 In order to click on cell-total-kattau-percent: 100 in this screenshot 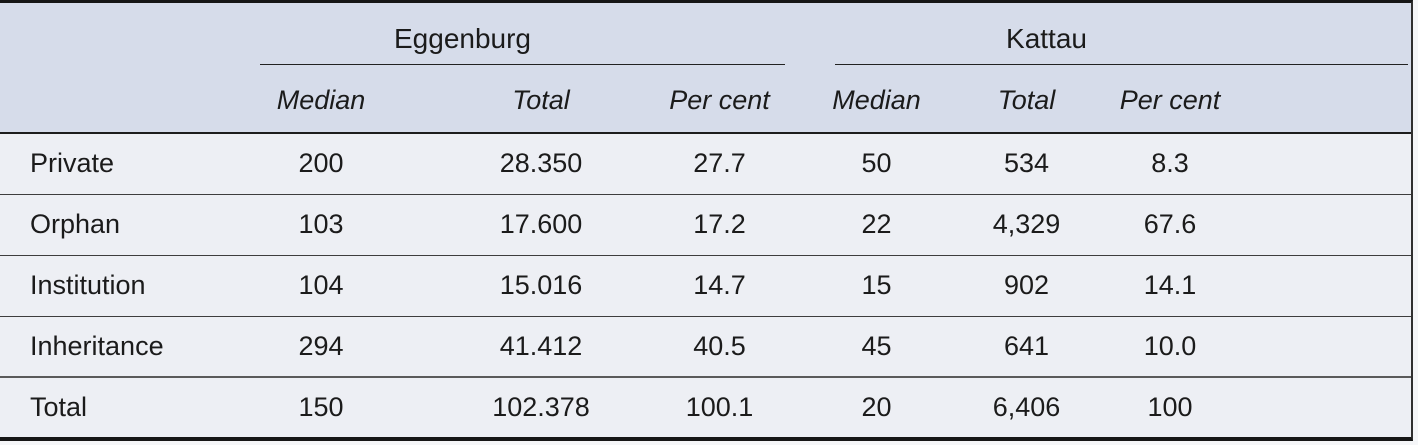, I will do `click(1257, 407)`.